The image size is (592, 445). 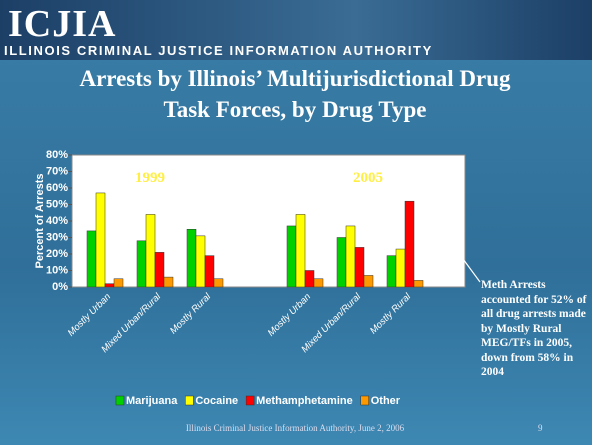 I want to click on y-tick-label: 10%, so click(x=57, y=270).